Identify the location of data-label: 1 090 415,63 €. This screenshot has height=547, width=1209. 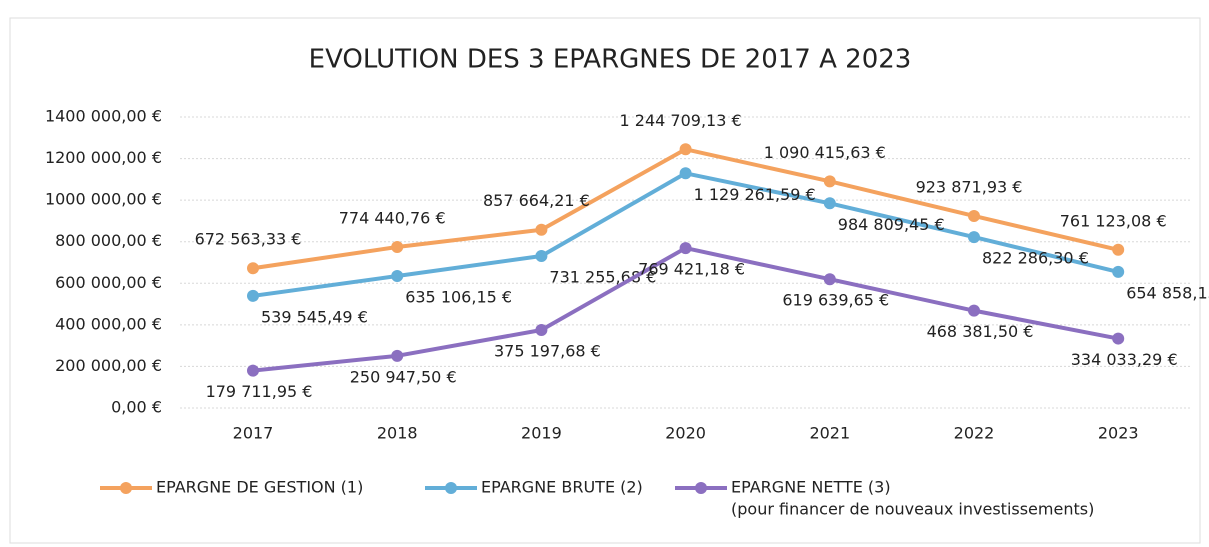
(825, 152).